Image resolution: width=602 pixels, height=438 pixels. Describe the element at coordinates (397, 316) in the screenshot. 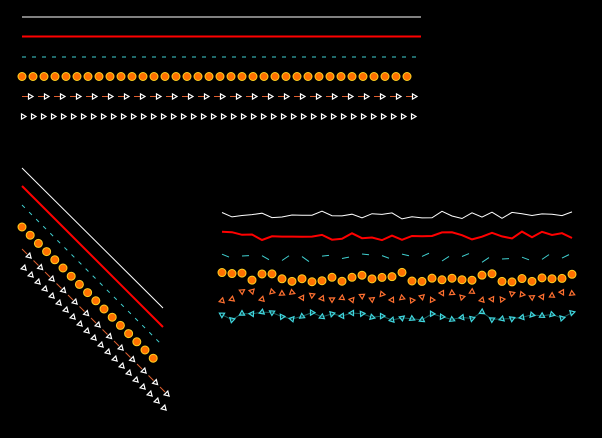

I see `wavy-faint-line` at that location.